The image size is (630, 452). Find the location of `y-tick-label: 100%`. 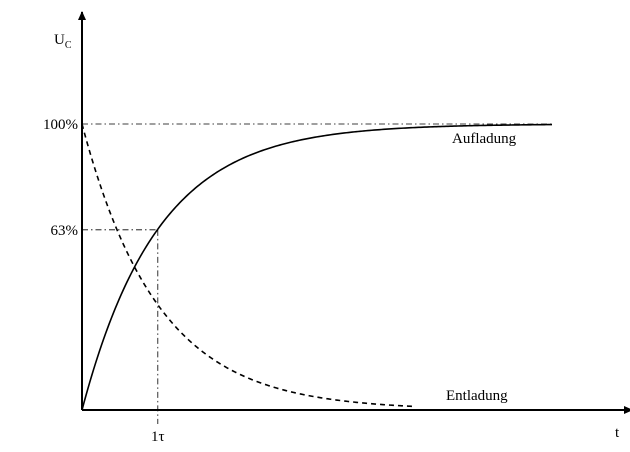

y-tick-label: 100% is located at coordinates (60, 125).